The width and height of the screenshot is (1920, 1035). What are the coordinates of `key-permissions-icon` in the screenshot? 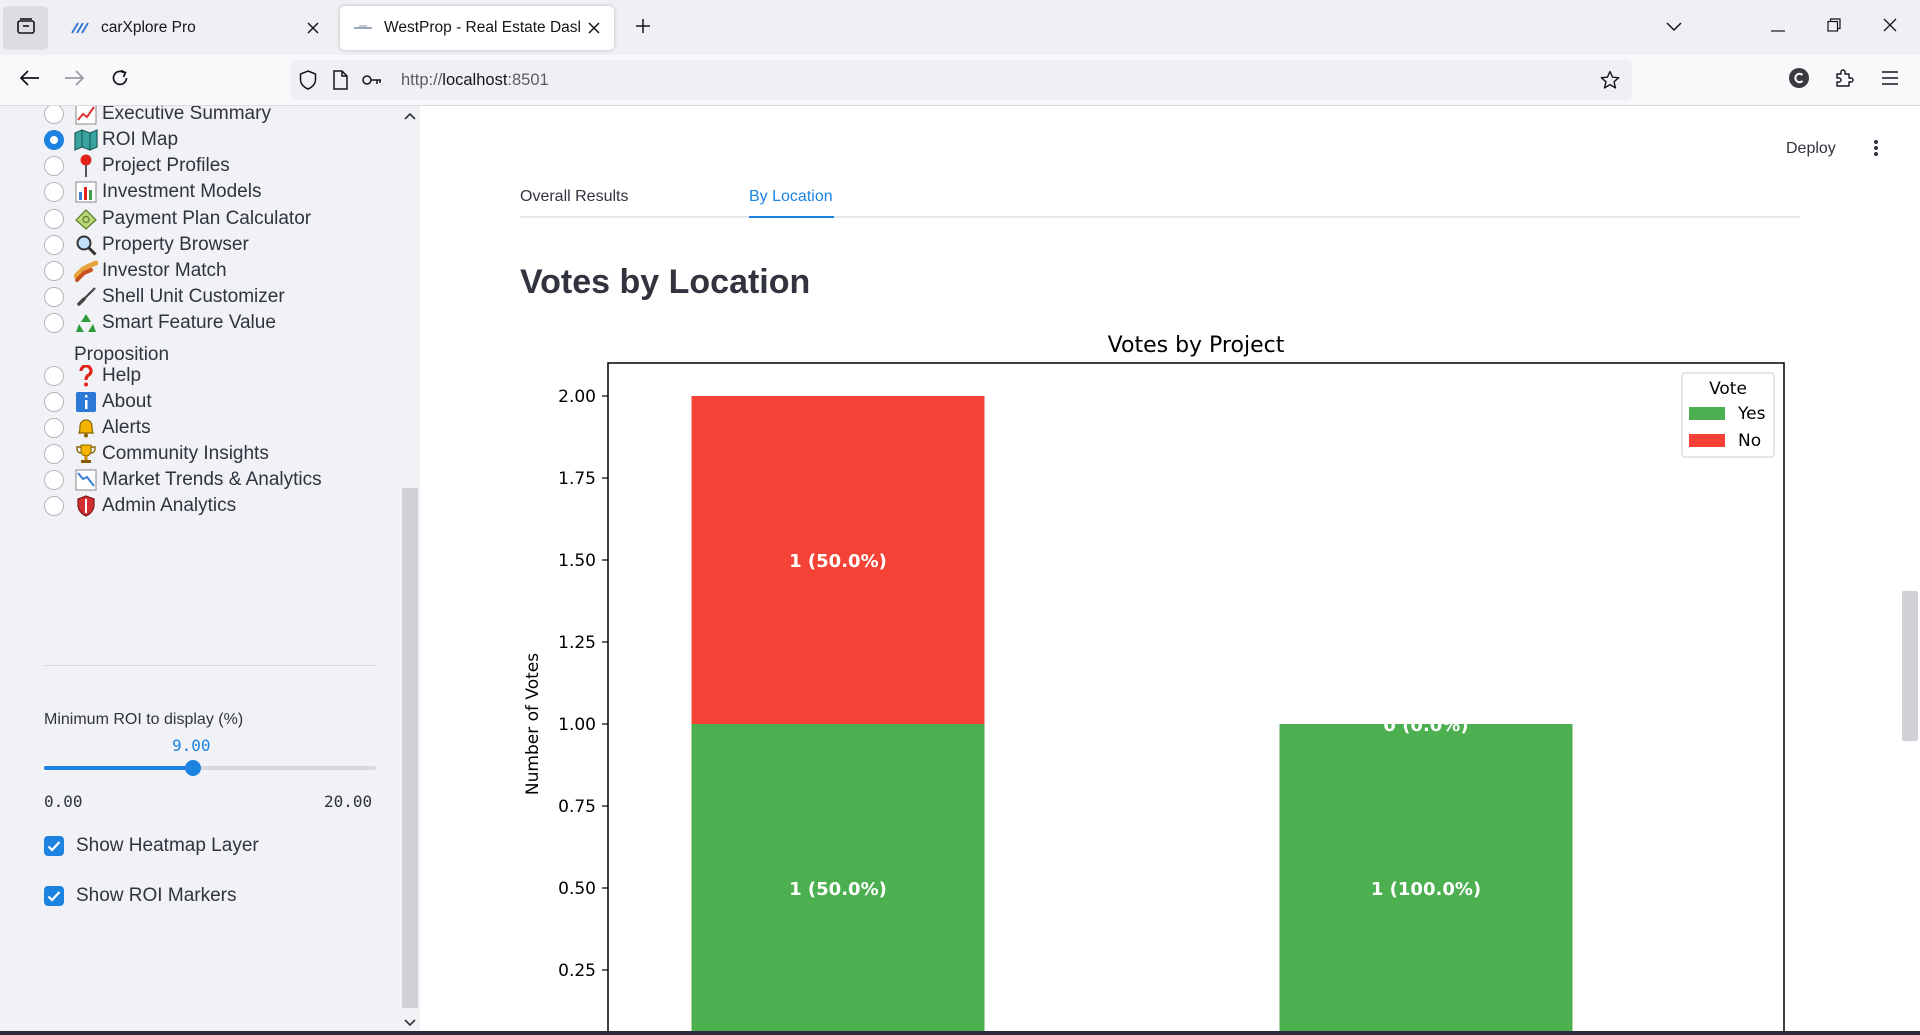 It's located at (372, 80).